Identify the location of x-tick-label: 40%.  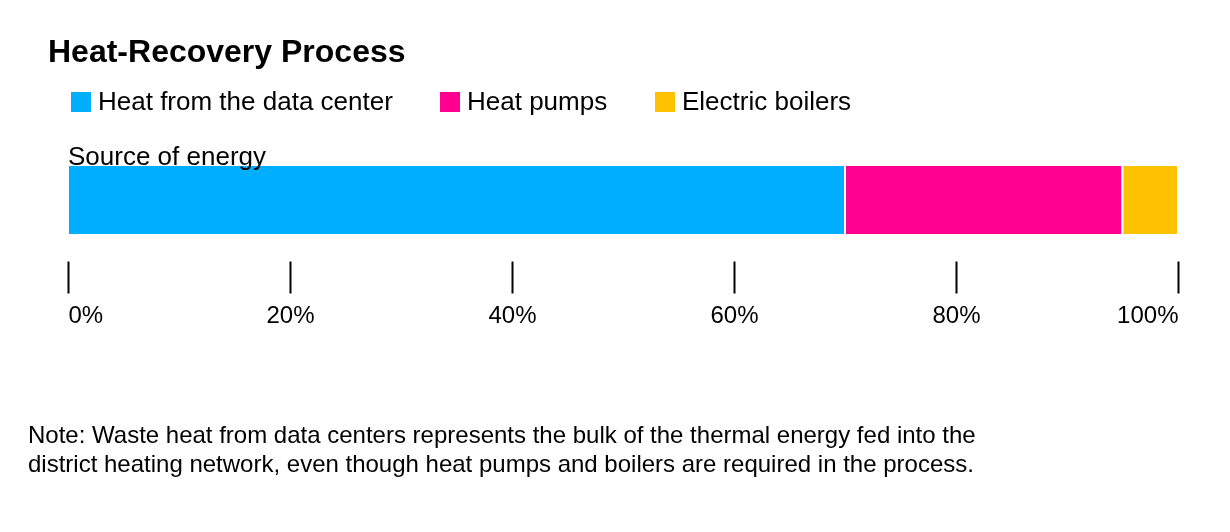
(512, 314).